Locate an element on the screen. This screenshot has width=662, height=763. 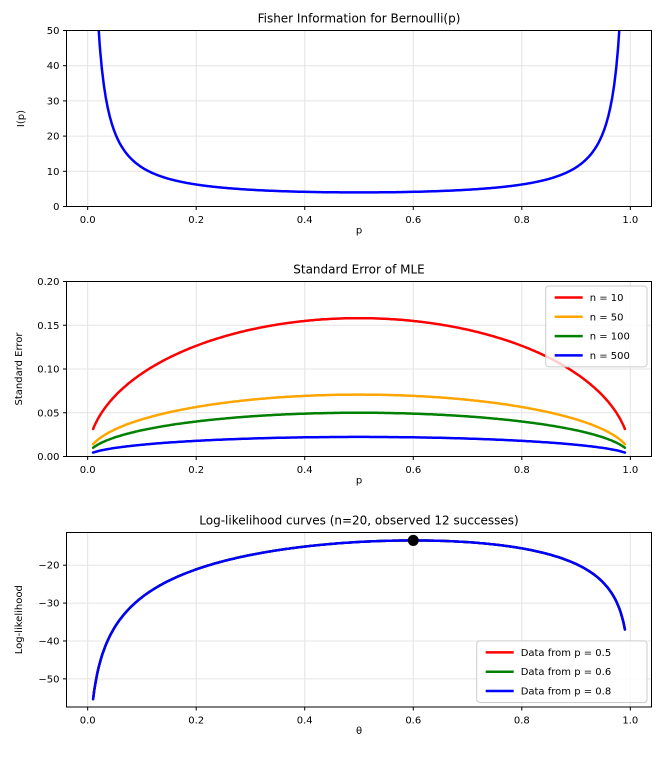
y-tick-label: 20 is located at coordinates (53, 137).